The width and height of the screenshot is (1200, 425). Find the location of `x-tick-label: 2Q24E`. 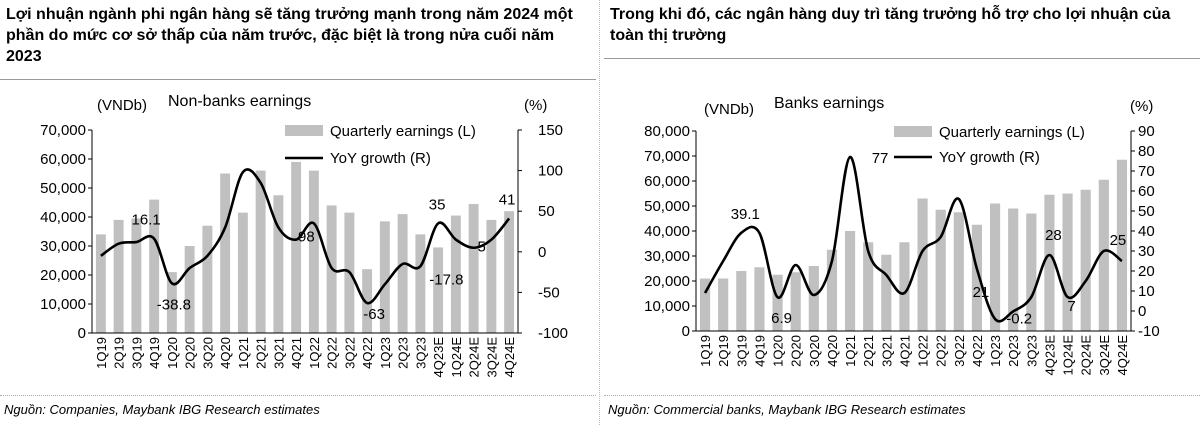

x-tick-label: 2Q24E is located at coordinates (474, 357).